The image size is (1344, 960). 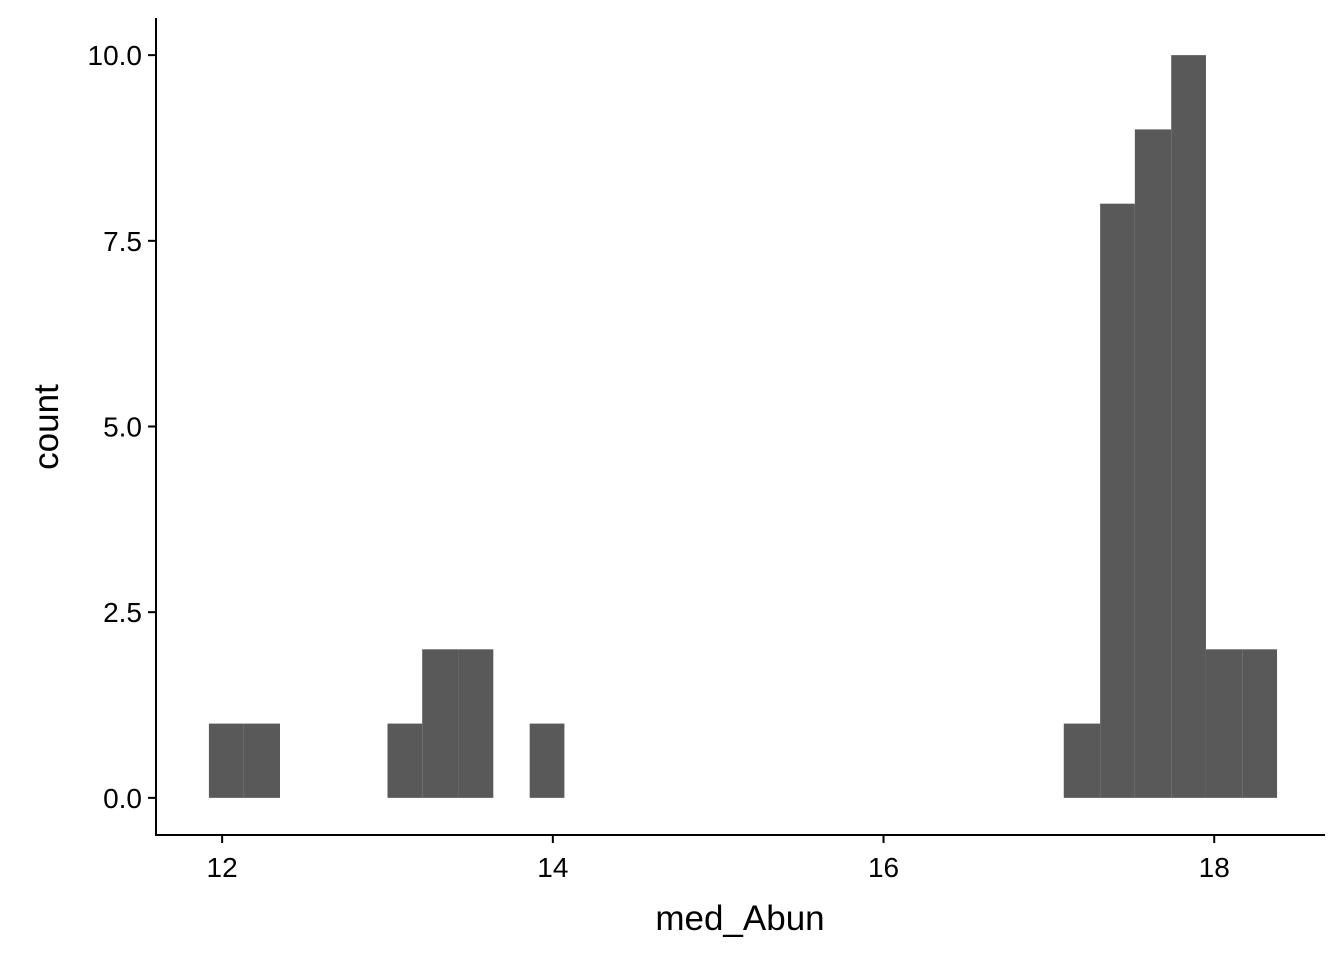 I want to click on y-tick-label: 0.0, so click(x=122, y=798).